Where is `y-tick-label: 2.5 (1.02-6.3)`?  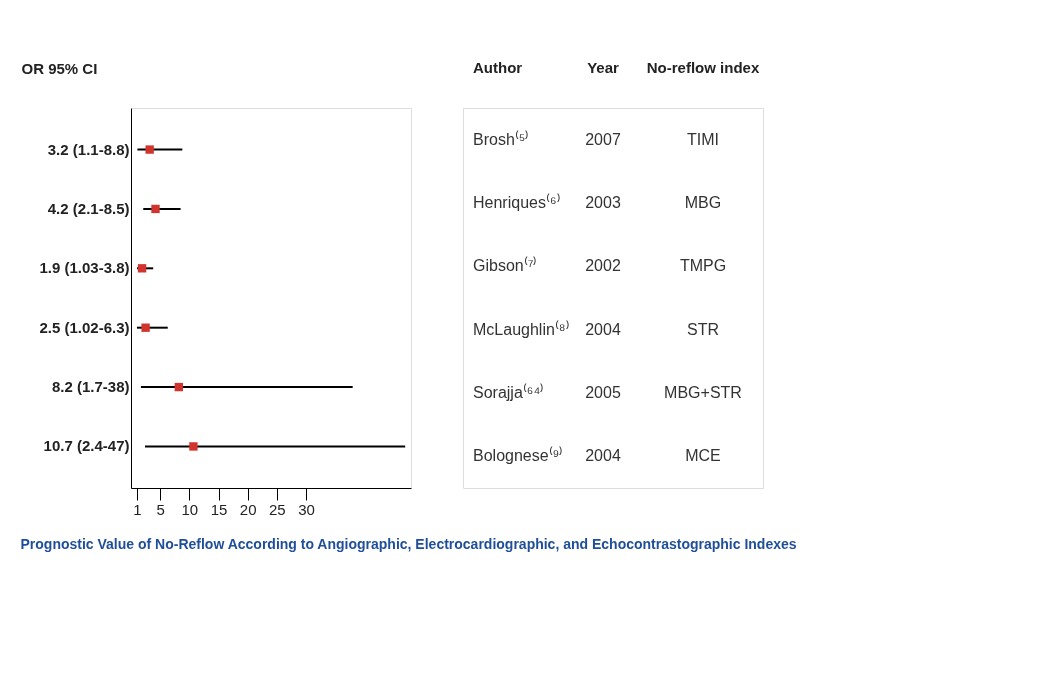
y-tick-label: 2.5 (1.02-6.3) is located at coordinates (84, 327).